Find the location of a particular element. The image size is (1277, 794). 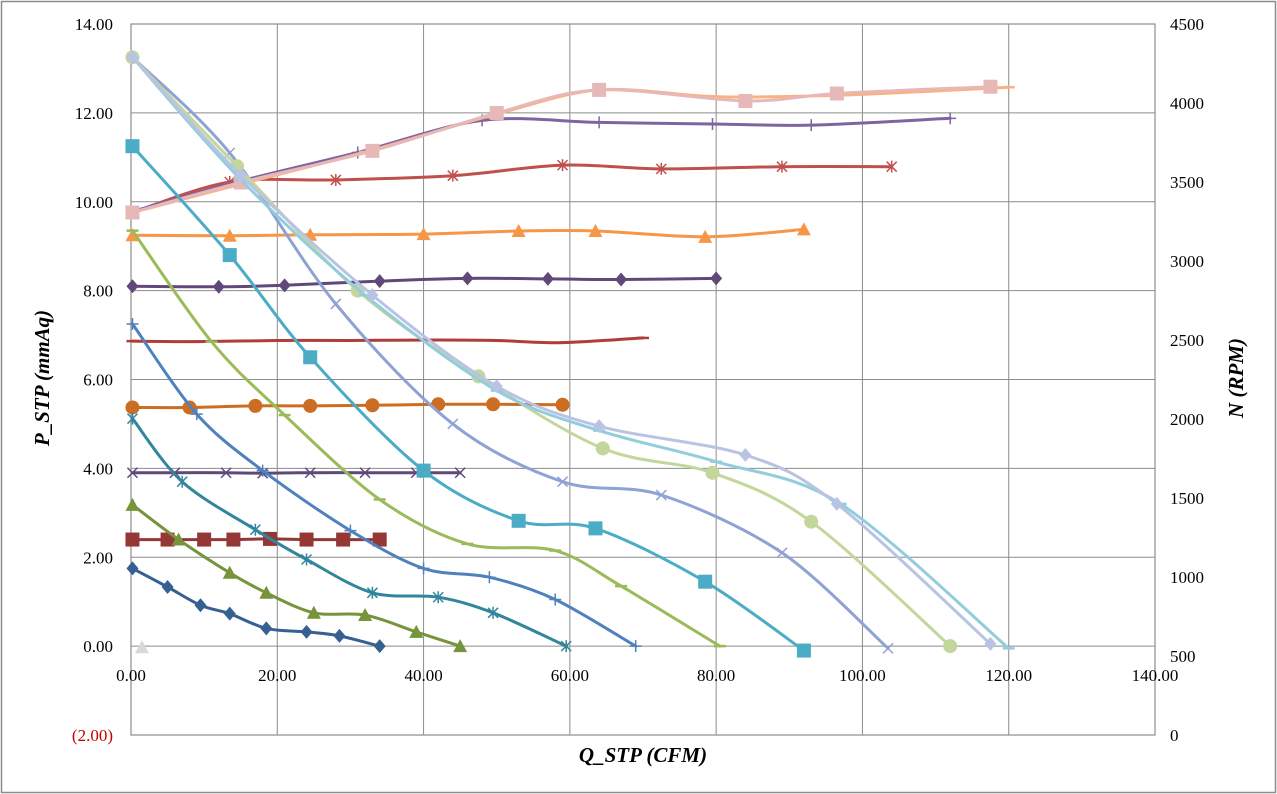

y-tick-label: 2.00 is located at coordinates (98, 557).